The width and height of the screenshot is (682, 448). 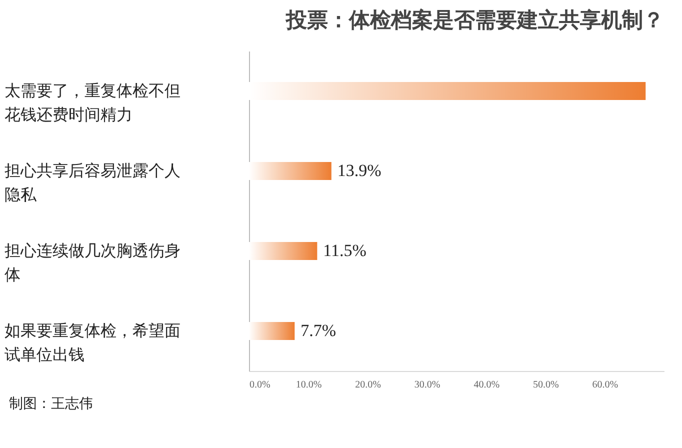 I want to click on data-label: 7.7%, so click(x=318, y=330).